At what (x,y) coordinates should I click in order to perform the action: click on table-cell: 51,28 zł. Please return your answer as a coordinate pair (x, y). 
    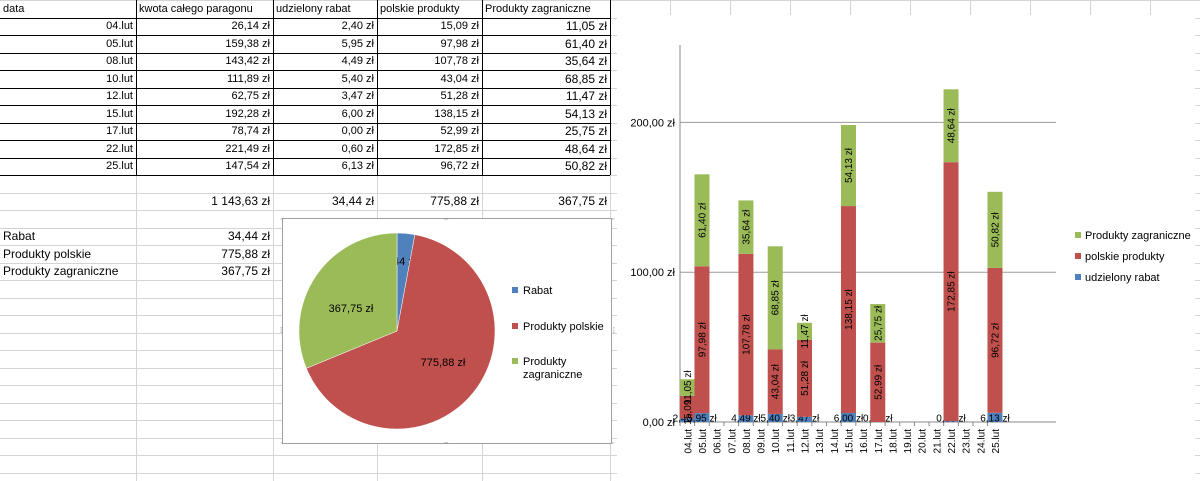
    Looking at the image, I should click on (459, 96).